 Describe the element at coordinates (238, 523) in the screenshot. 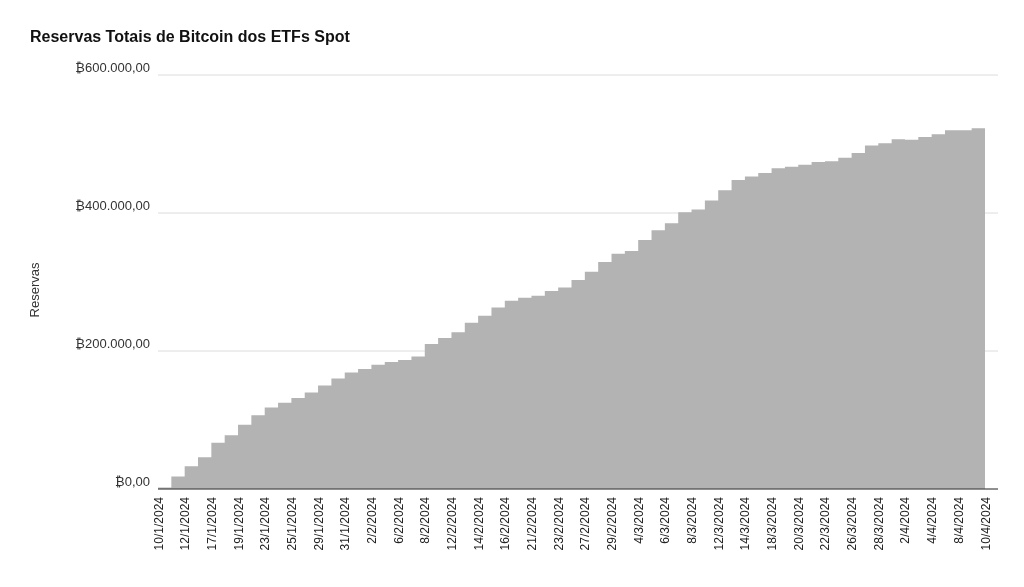

I see `x-tick-label: 19/1/2024` at that location.